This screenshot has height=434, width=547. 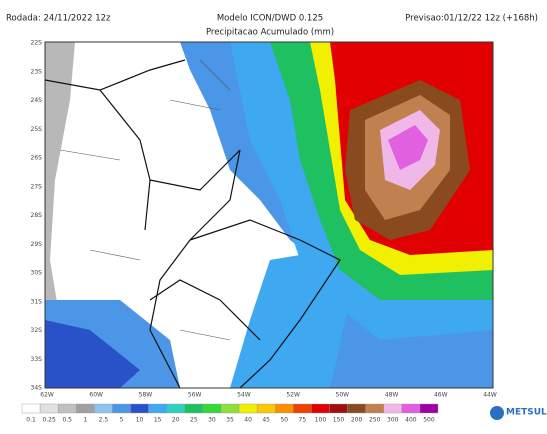 I want to click on legend-label: 0.1, so click(x=31, y=420).